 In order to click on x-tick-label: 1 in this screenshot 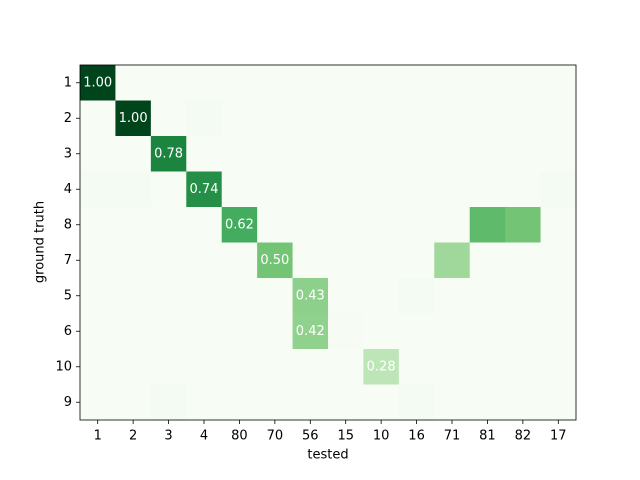, I will do `click(98, 436)`.